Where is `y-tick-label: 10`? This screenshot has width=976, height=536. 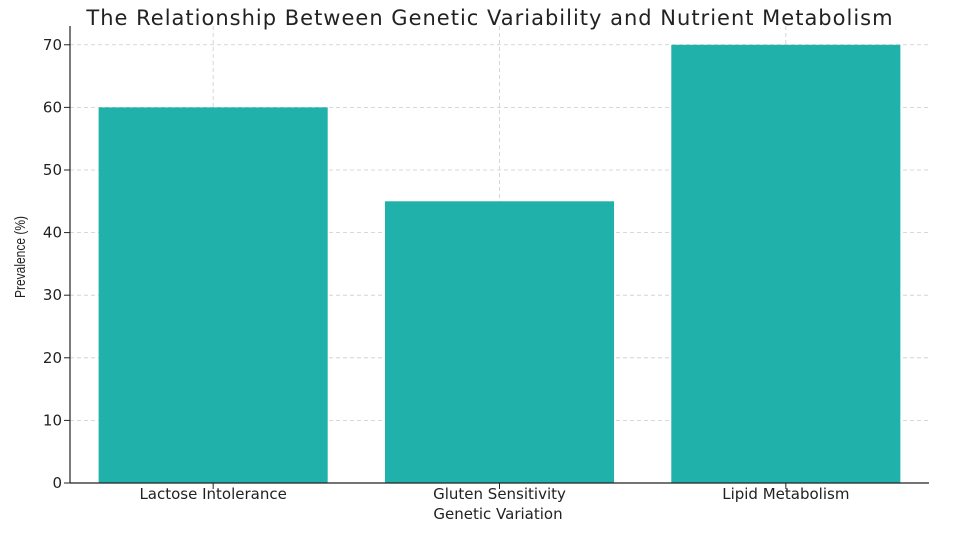
y-tick-label: 10 is located at coordinates (52, 420).